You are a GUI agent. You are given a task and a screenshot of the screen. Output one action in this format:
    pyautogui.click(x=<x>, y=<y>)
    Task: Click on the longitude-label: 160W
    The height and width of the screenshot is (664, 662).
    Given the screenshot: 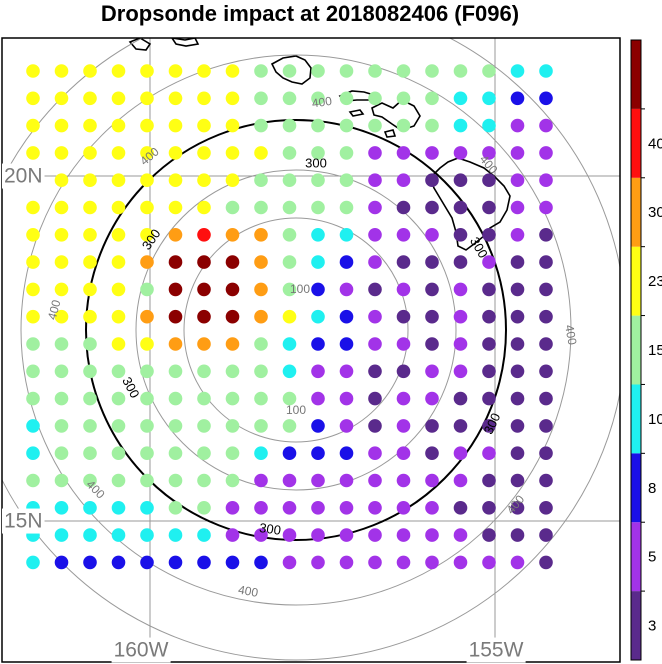 What is the action you would take?
    pyautogui.click(x=141, y=650)
    